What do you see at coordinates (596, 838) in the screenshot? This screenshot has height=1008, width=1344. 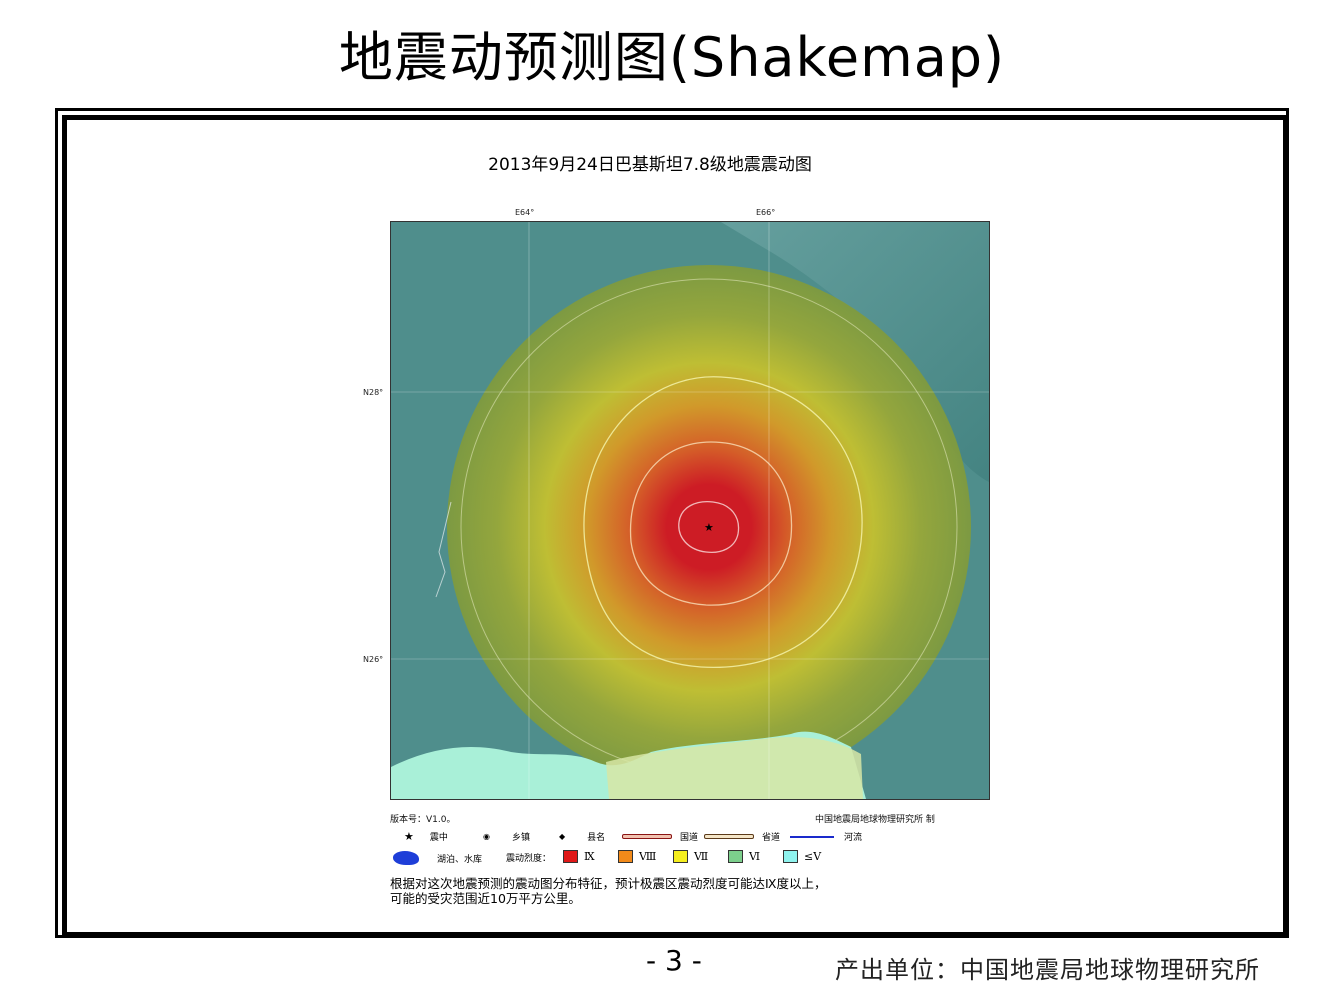 I see `legend-county-label: 县名` at bounding box center [596, 838].